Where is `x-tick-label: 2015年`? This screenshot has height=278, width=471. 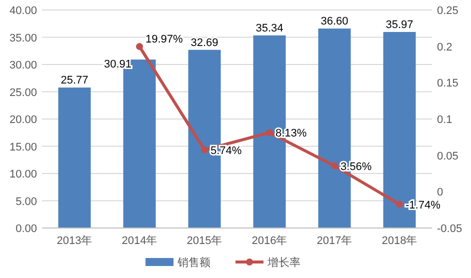
x-tick-label: 2015年 is located at coordinates (204, 241).